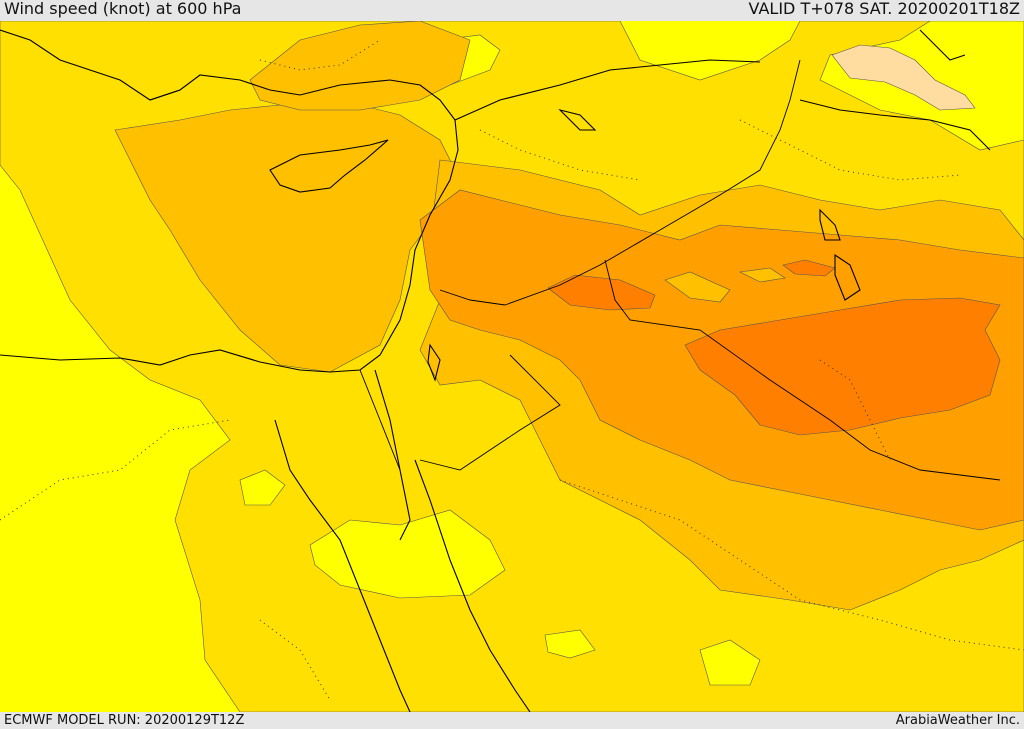 This screenshot has height=729, width=1024. I want to click on band-gold-island2, so click(762, 275).